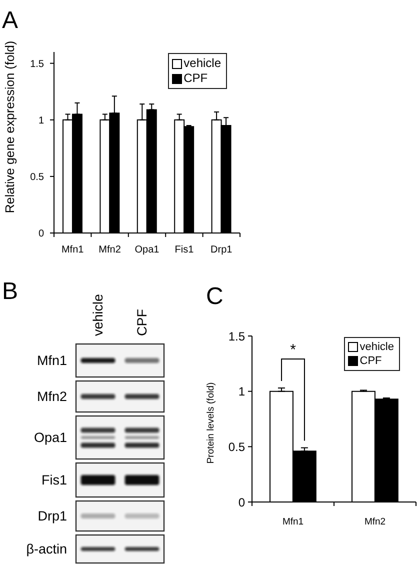 The image size is (418, 578). I want to click on x-tick-label: Mfn1, so click(72, 250).